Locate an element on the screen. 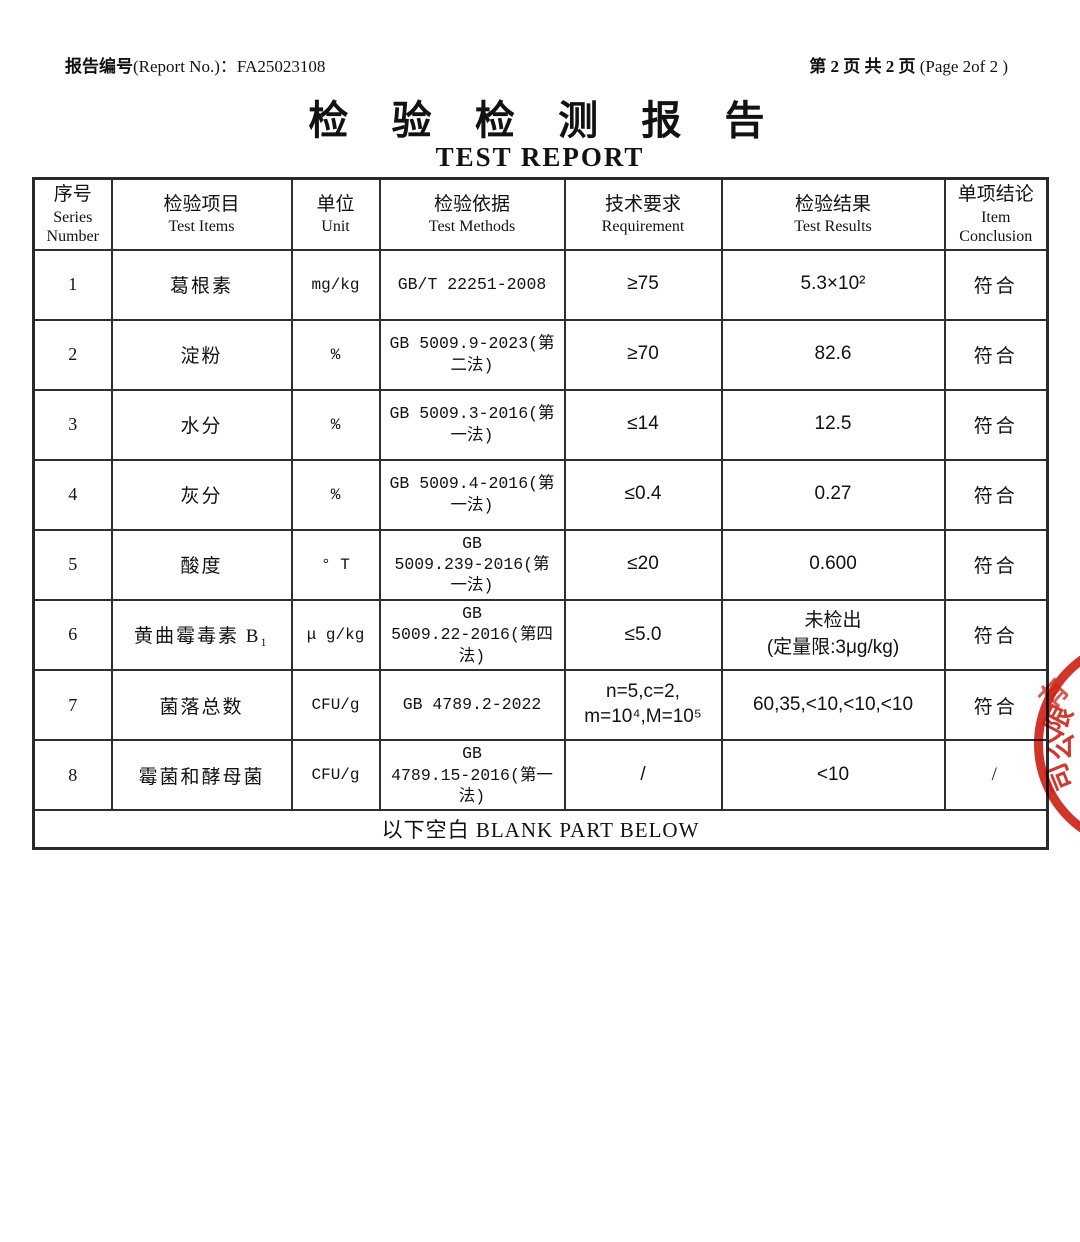  header-test-items: 检验项目 Test Items is located at coordinates (201, 214).